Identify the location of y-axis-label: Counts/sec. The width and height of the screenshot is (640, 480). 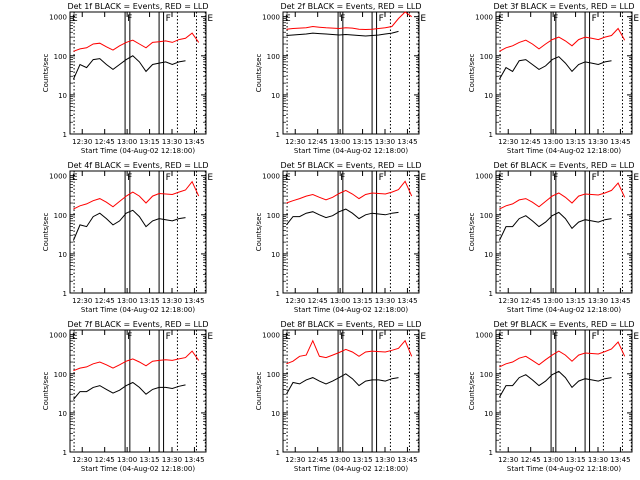
(46, 73).